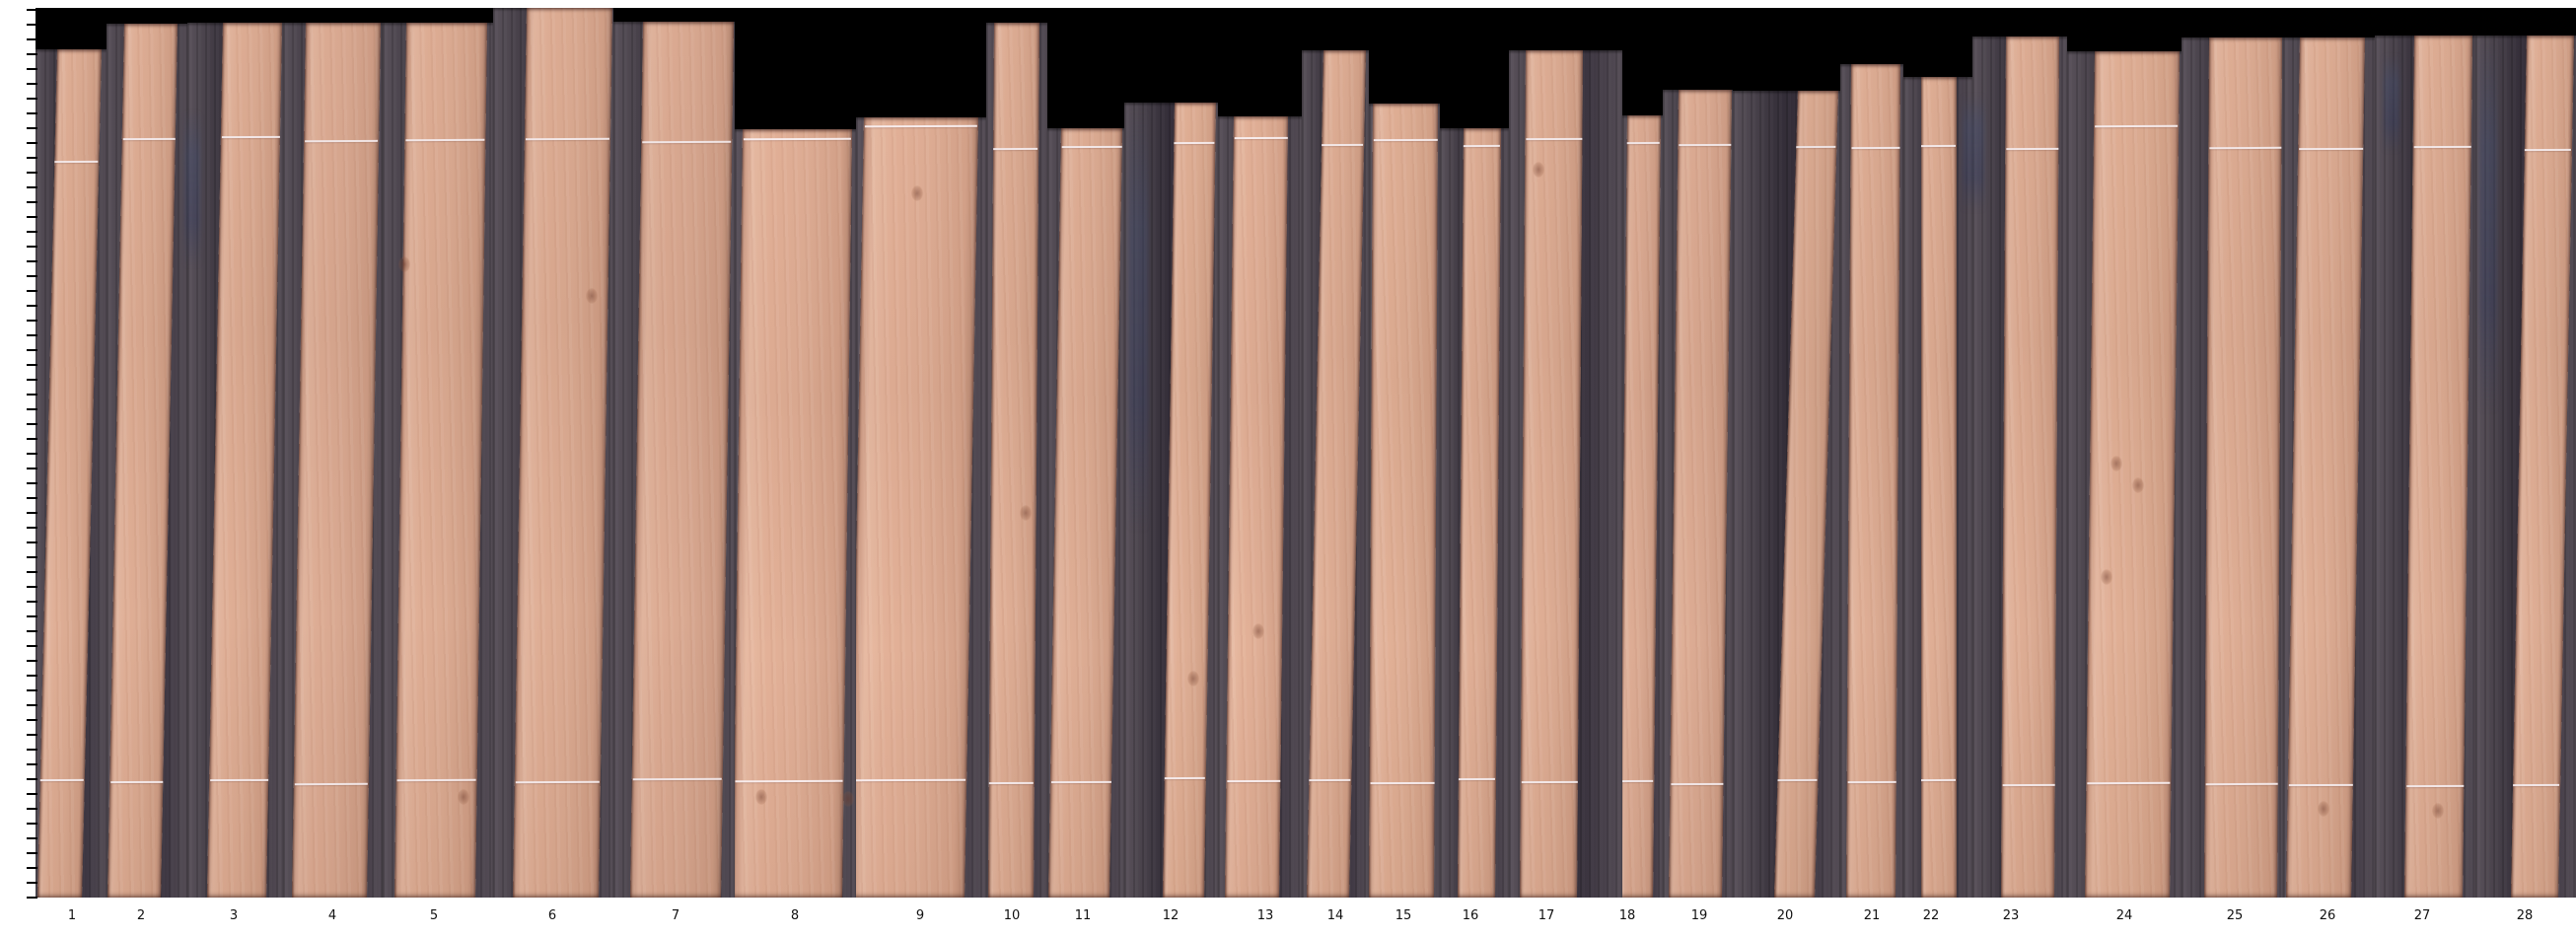  I want to click on x-tick-label: 4, so click(332, 915).